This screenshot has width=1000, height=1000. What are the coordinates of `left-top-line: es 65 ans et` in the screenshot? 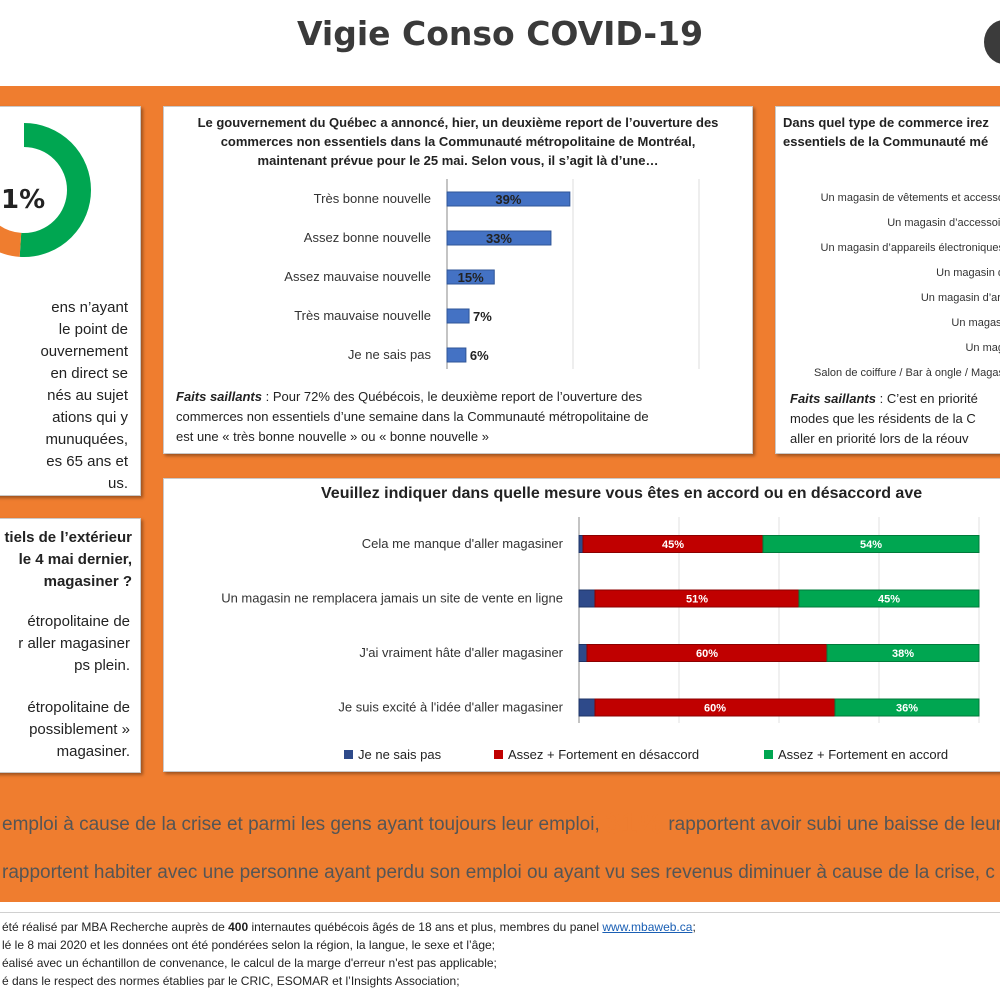 It's located at (87, 461).